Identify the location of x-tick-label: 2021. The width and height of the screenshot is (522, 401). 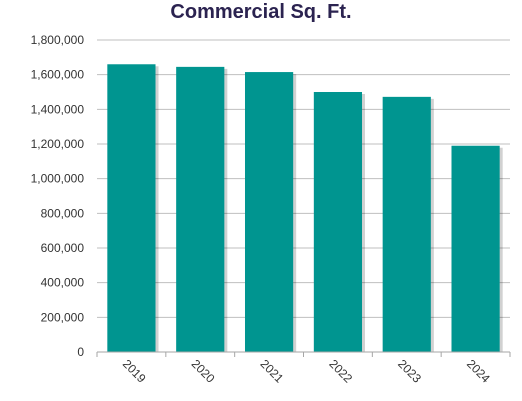
(272, 371).